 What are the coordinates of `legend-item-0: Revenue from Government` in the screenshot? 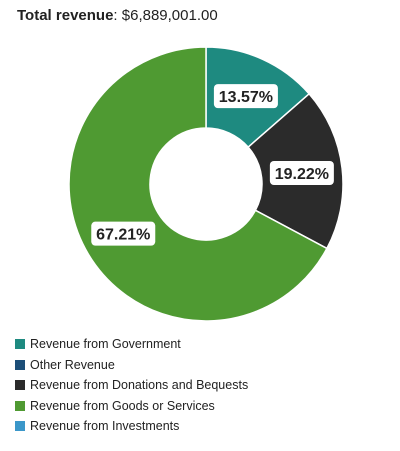 It's located at (131, 344).